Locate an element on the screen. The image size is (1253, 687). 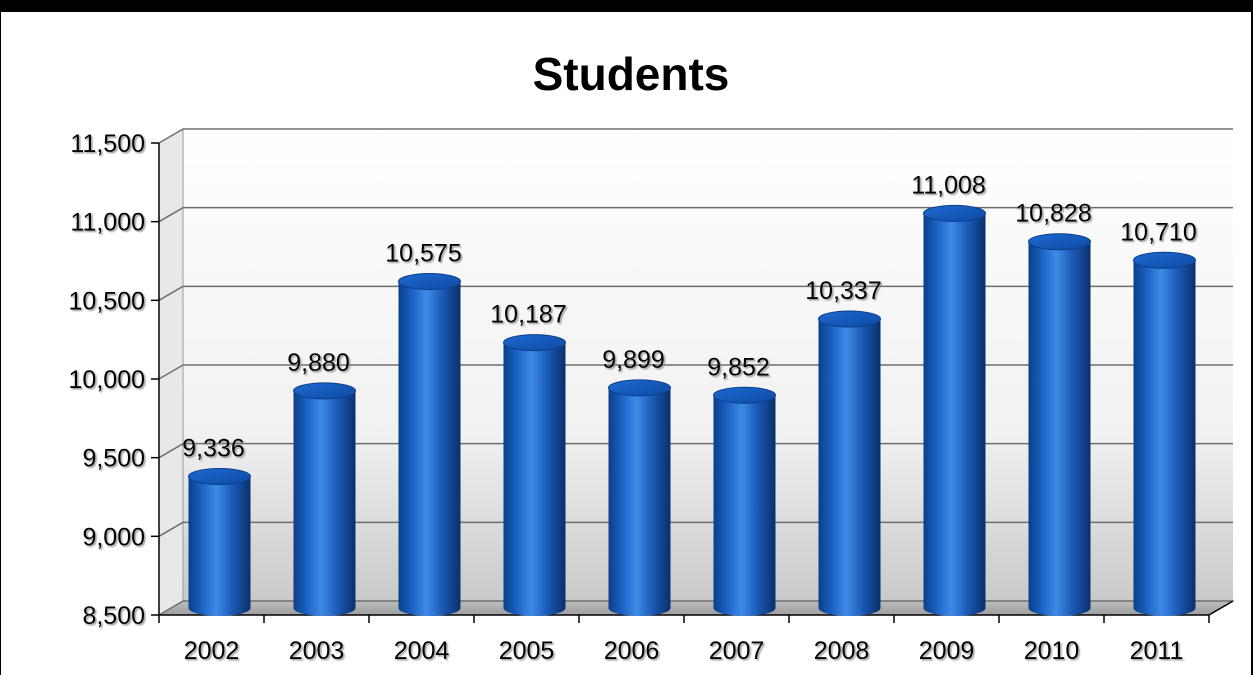
bar-2005 is located at coordinates (534, 475).